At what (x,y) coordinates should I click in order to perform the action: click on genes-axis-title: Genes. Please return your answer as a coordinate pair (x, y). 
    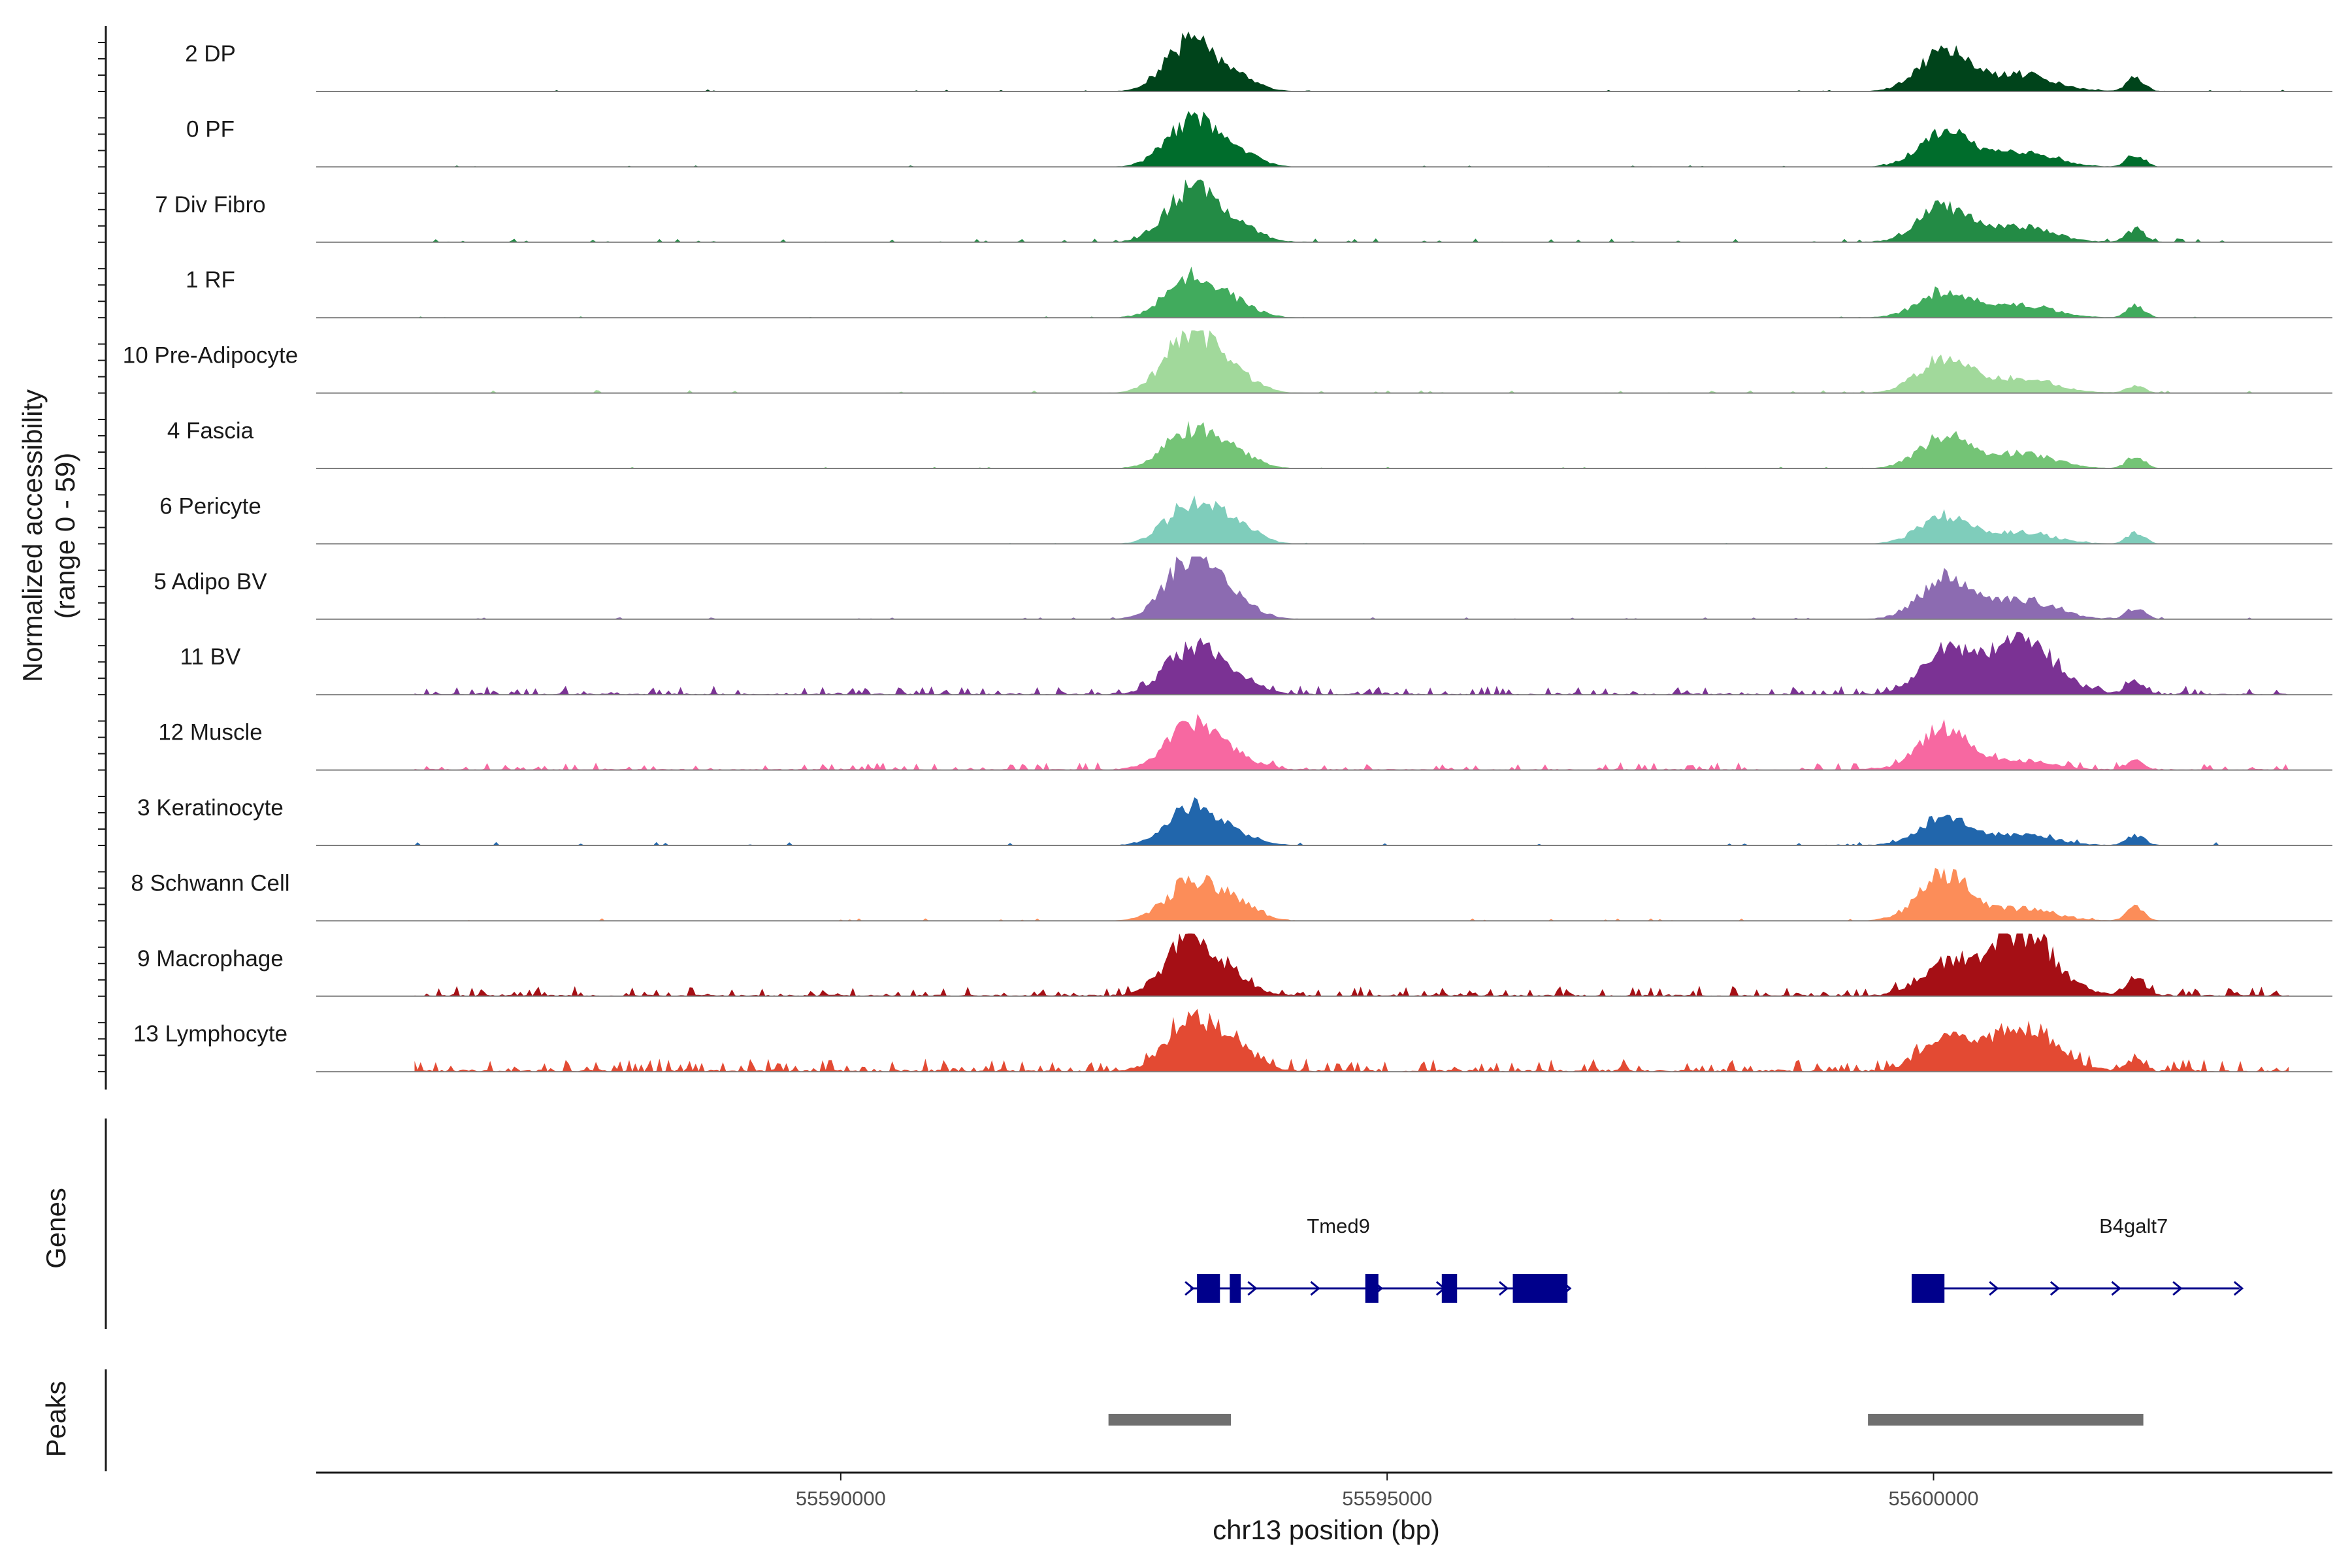
    Looking at the image, I should click on (56, 1228).